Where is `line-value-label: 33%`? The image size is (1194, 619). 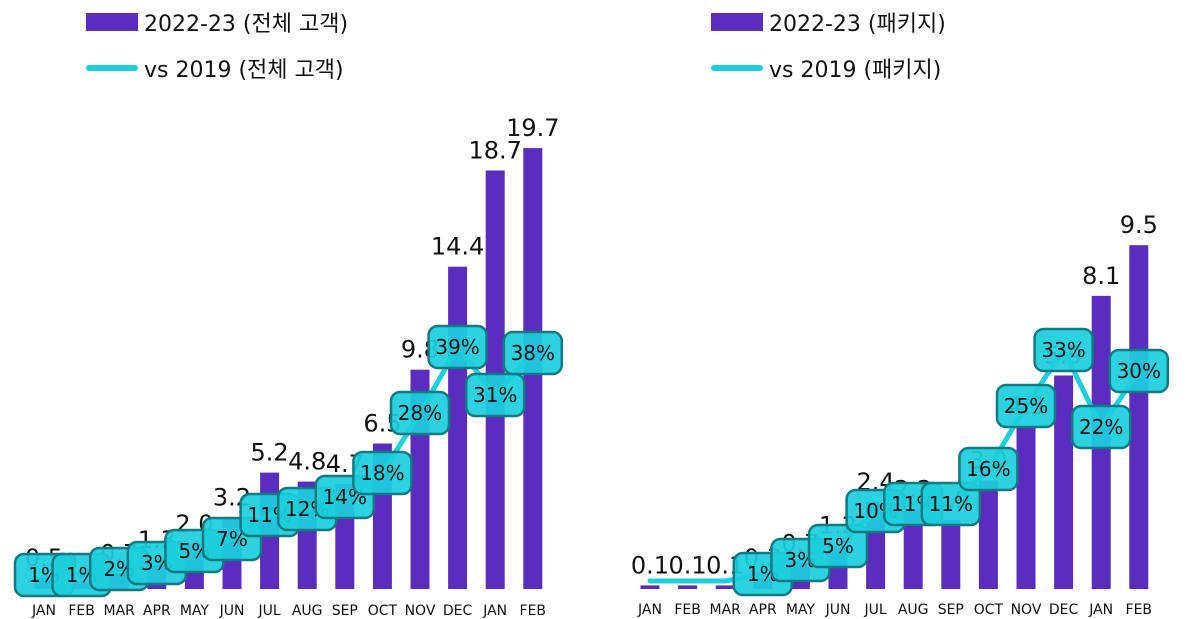 line-value-label: 33% is located at coordinates (1063, 350).